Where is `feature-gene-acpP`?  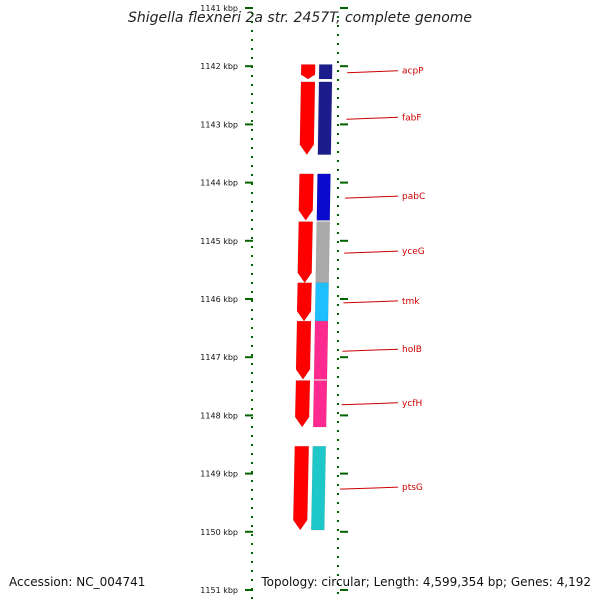 feature-gene-acpP is located at coordinates (325, 72).